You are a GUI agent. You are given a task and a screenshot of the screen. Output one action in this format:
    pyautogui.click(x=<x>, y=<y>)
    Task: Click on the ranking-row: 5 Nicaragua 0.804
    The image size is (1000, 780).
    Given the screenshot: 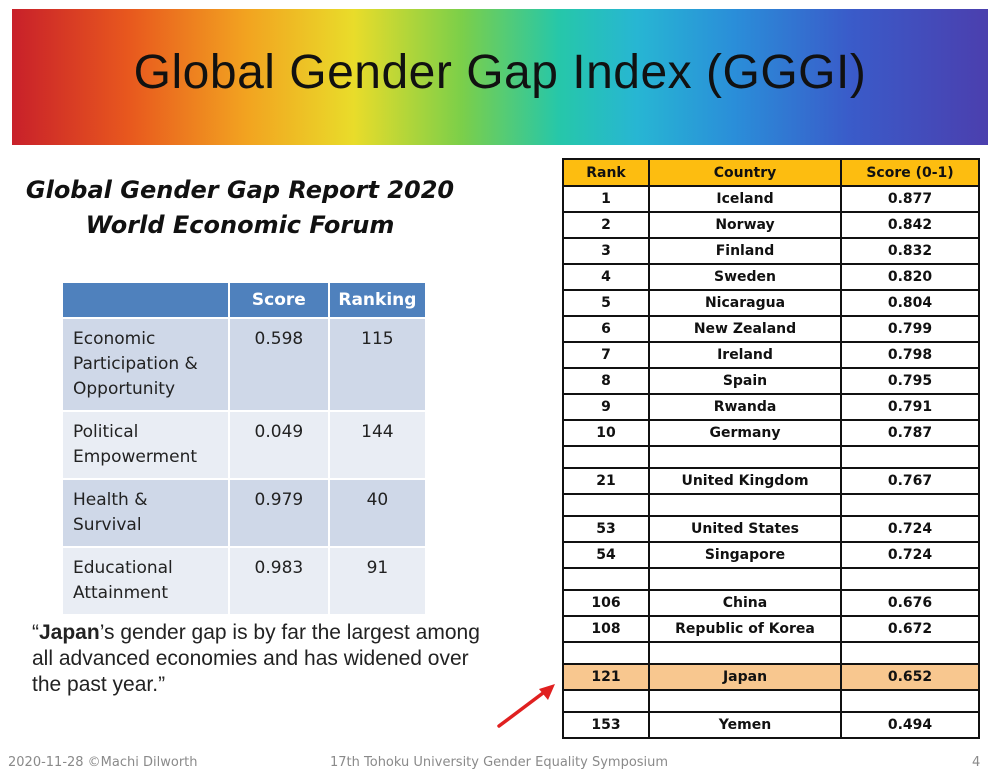 What is the action you would take?
    pyautogui.click(x=771, y=303)
    